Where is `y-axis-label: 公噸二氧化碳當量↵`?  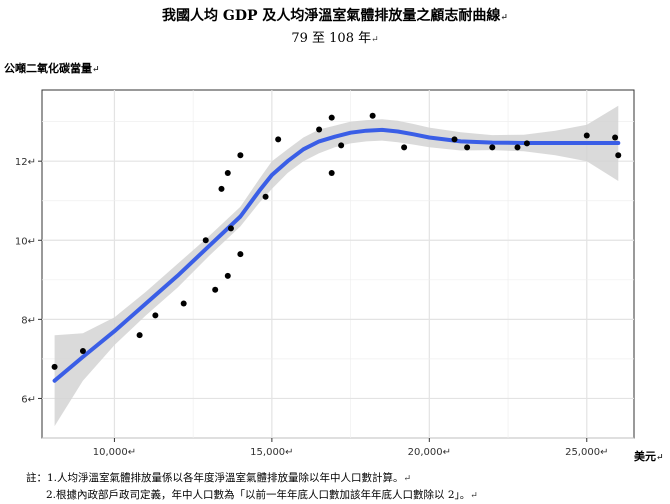
y-axis-label: 公噸二氧化碳當量↵ is located at coordinates (52, 68).